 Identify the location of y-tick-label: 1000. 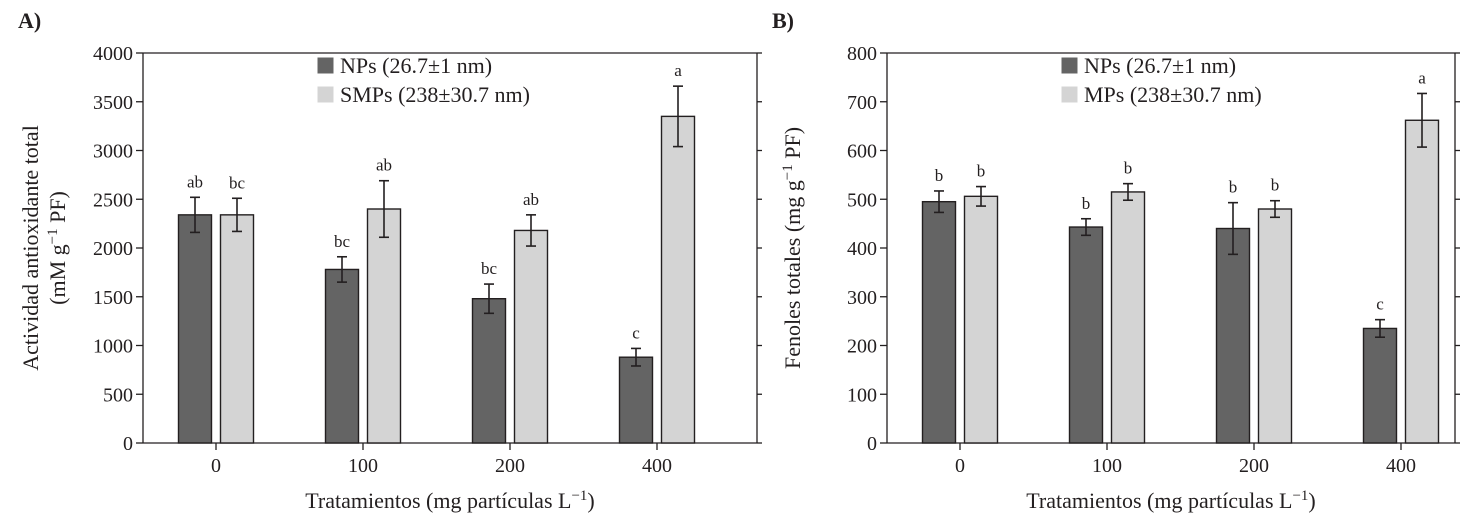
(113, 347).